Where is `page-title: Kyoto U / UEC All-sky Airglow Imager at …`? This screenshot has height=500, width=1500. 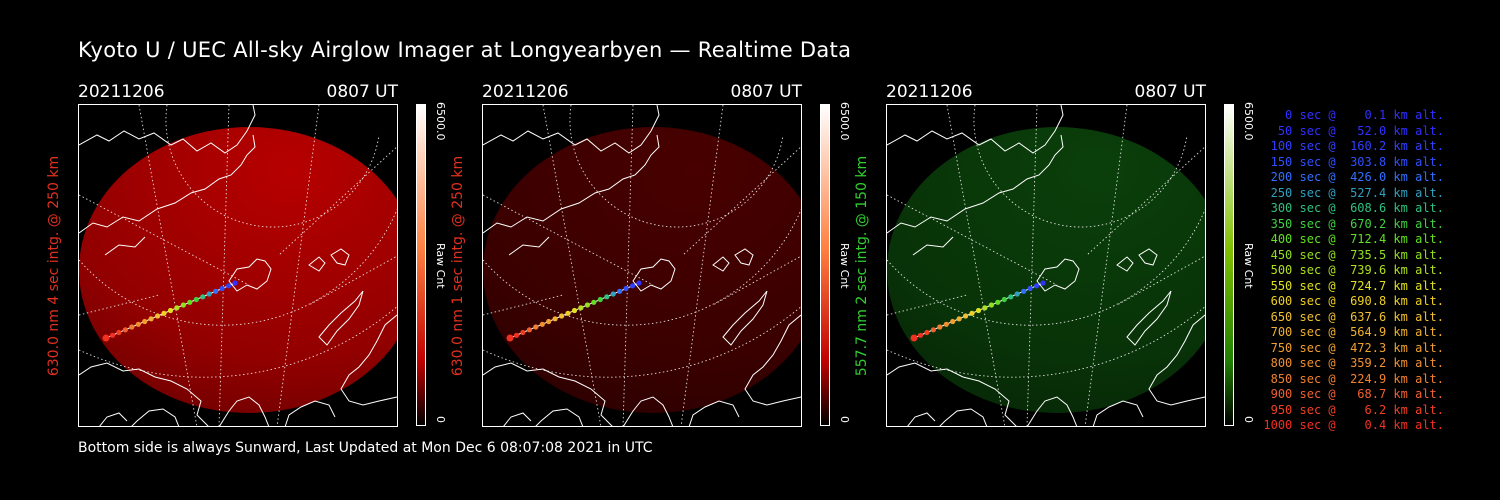 page-title: Kyoto U / UEC All-sky Airglow Imager at … is located at coordinates (465, 50).